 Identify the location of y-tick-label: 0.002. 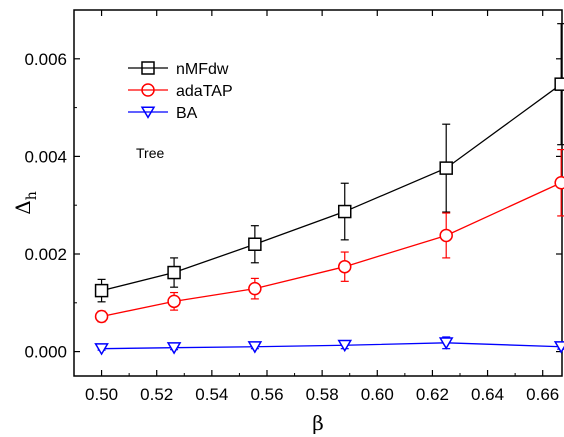
(45, 254).